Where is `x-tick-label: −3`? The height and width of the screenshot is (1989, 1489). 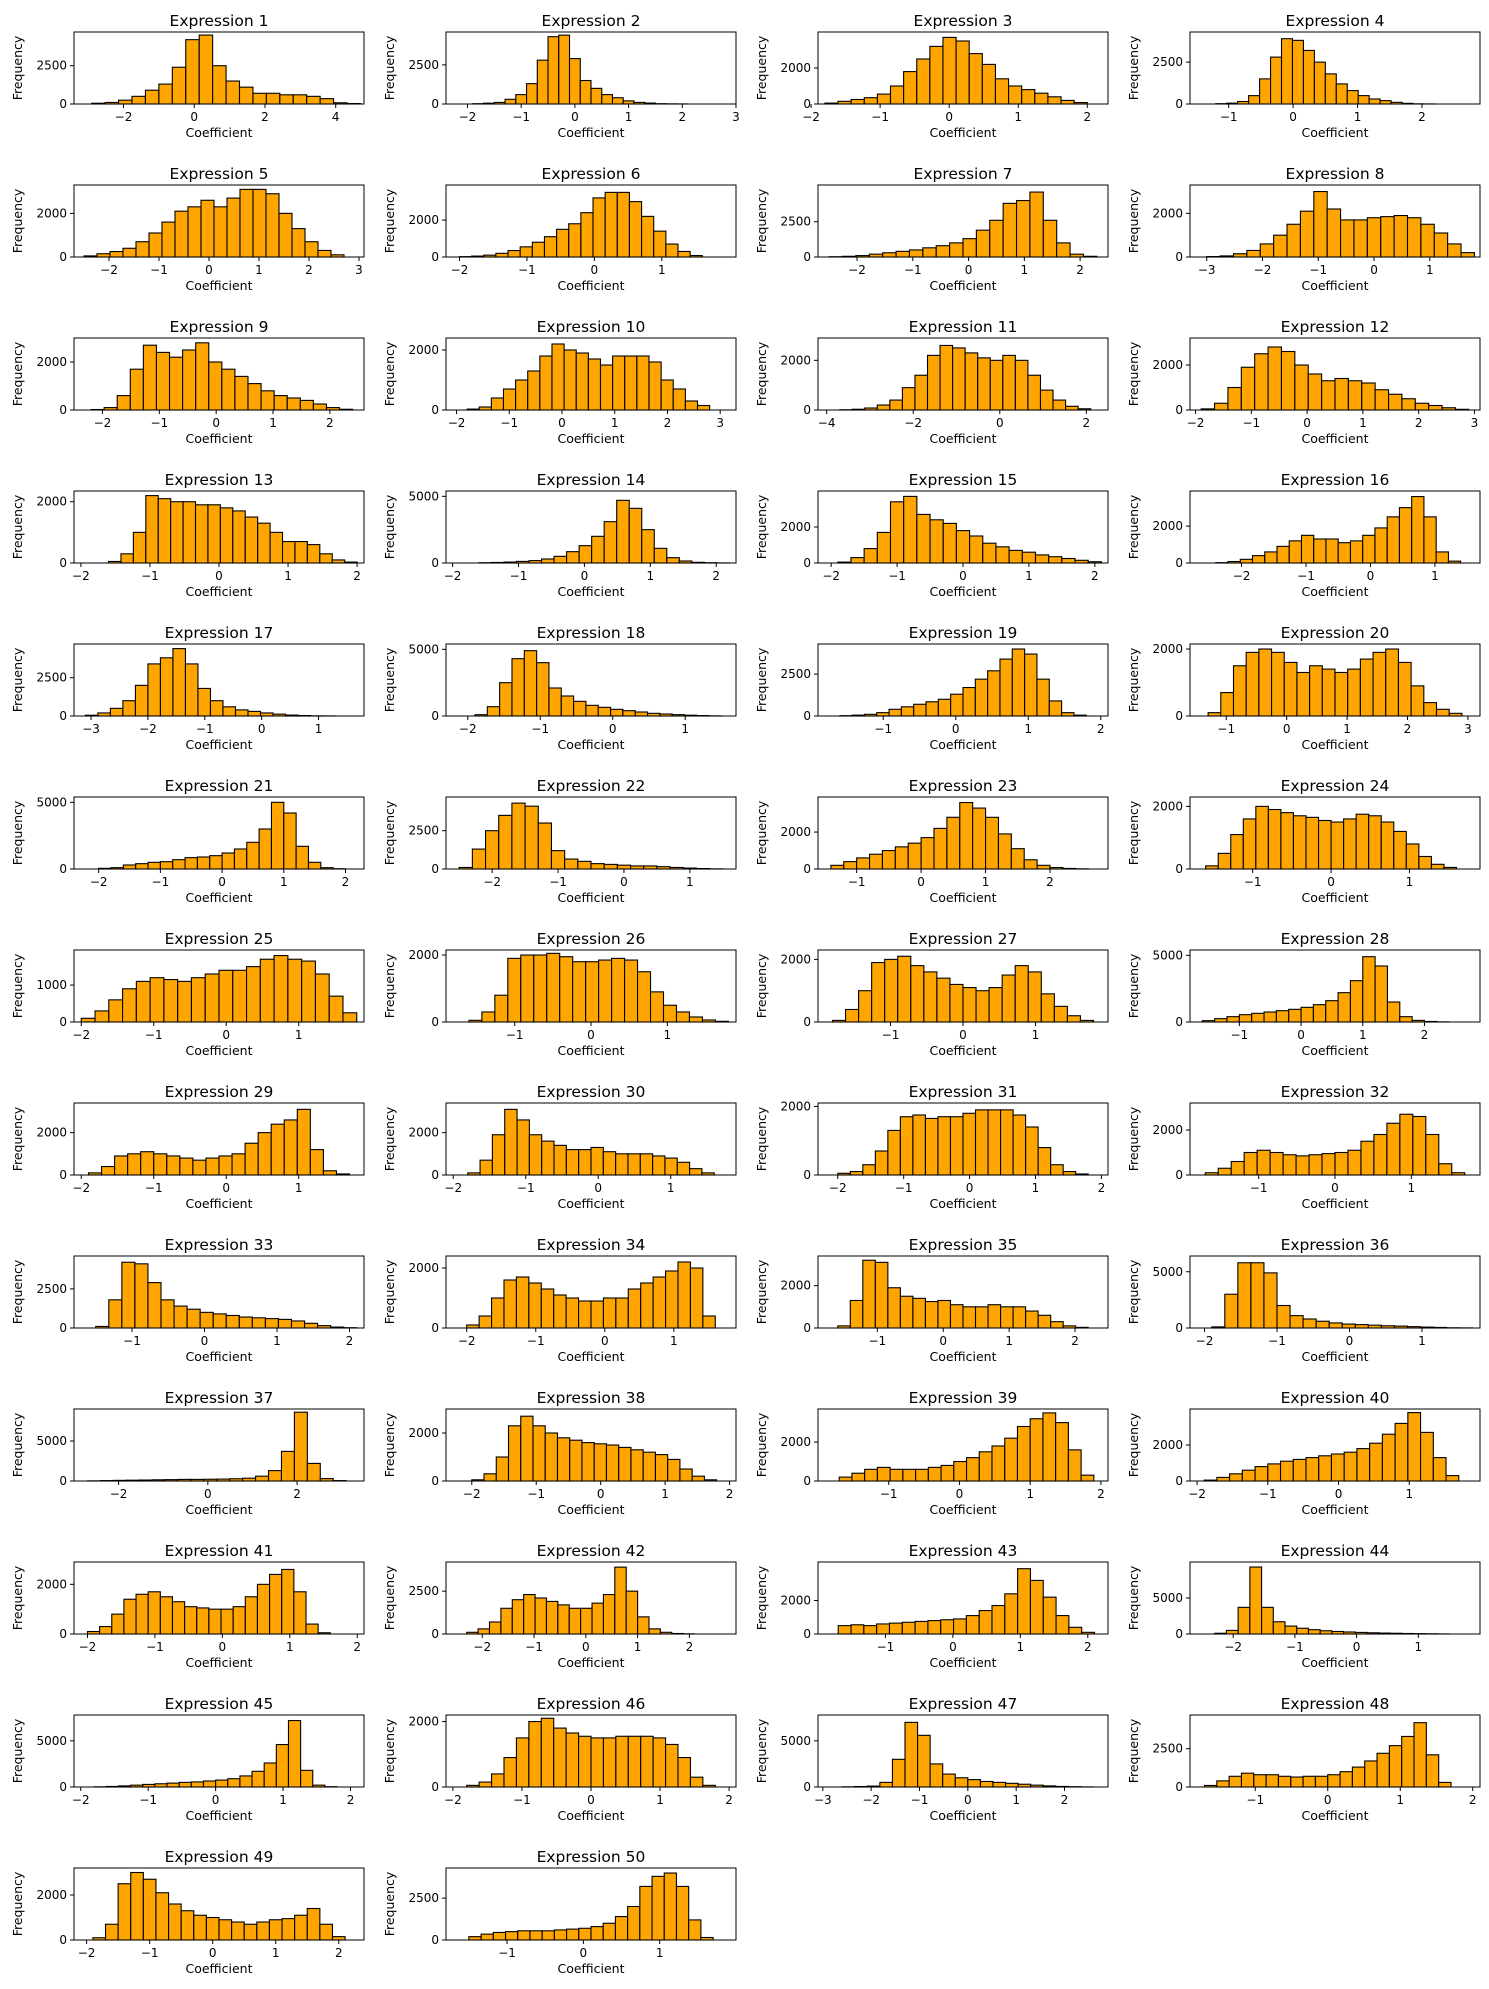 x-tick-label: −3 is located at coordinates (1207, 270).